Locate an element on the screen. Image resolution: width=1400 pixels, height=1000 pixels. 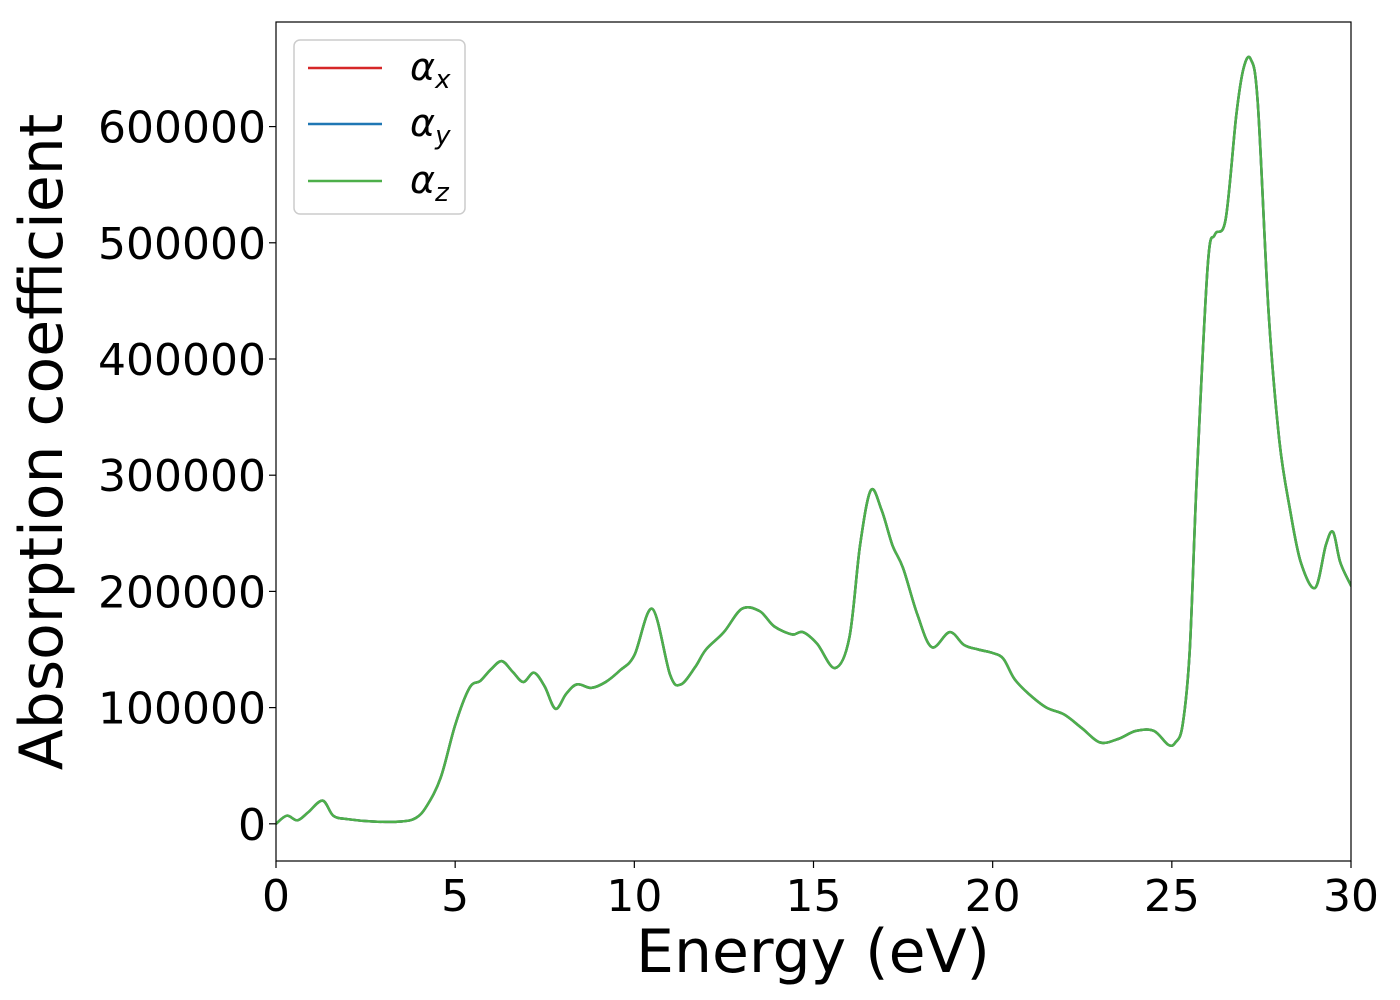
x-tick-label: 20 is located at coordinates (993, 896).